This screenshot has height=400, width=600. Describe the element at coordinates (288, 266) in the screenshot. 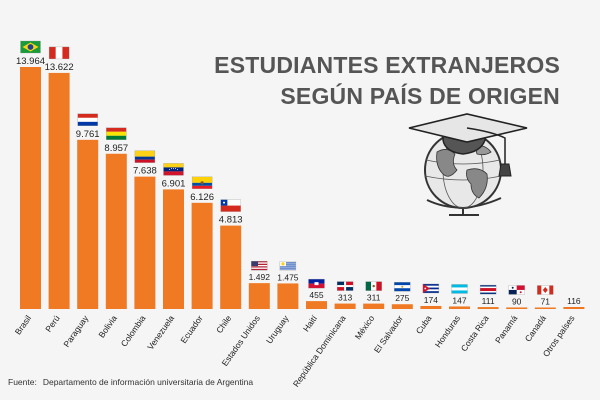

I see `flag-uruguay-icon` at that location.